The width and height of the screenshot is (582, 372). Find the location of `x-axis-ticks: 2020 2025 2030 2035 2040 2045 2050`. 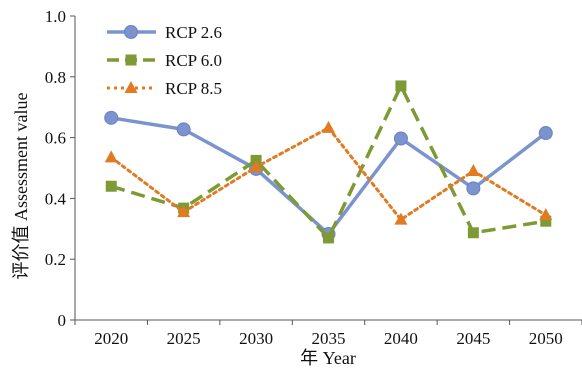

x-axis-ticks: 2020 2025 2030 2035 2040 2045 2050 is located at coordinates (328, 334).